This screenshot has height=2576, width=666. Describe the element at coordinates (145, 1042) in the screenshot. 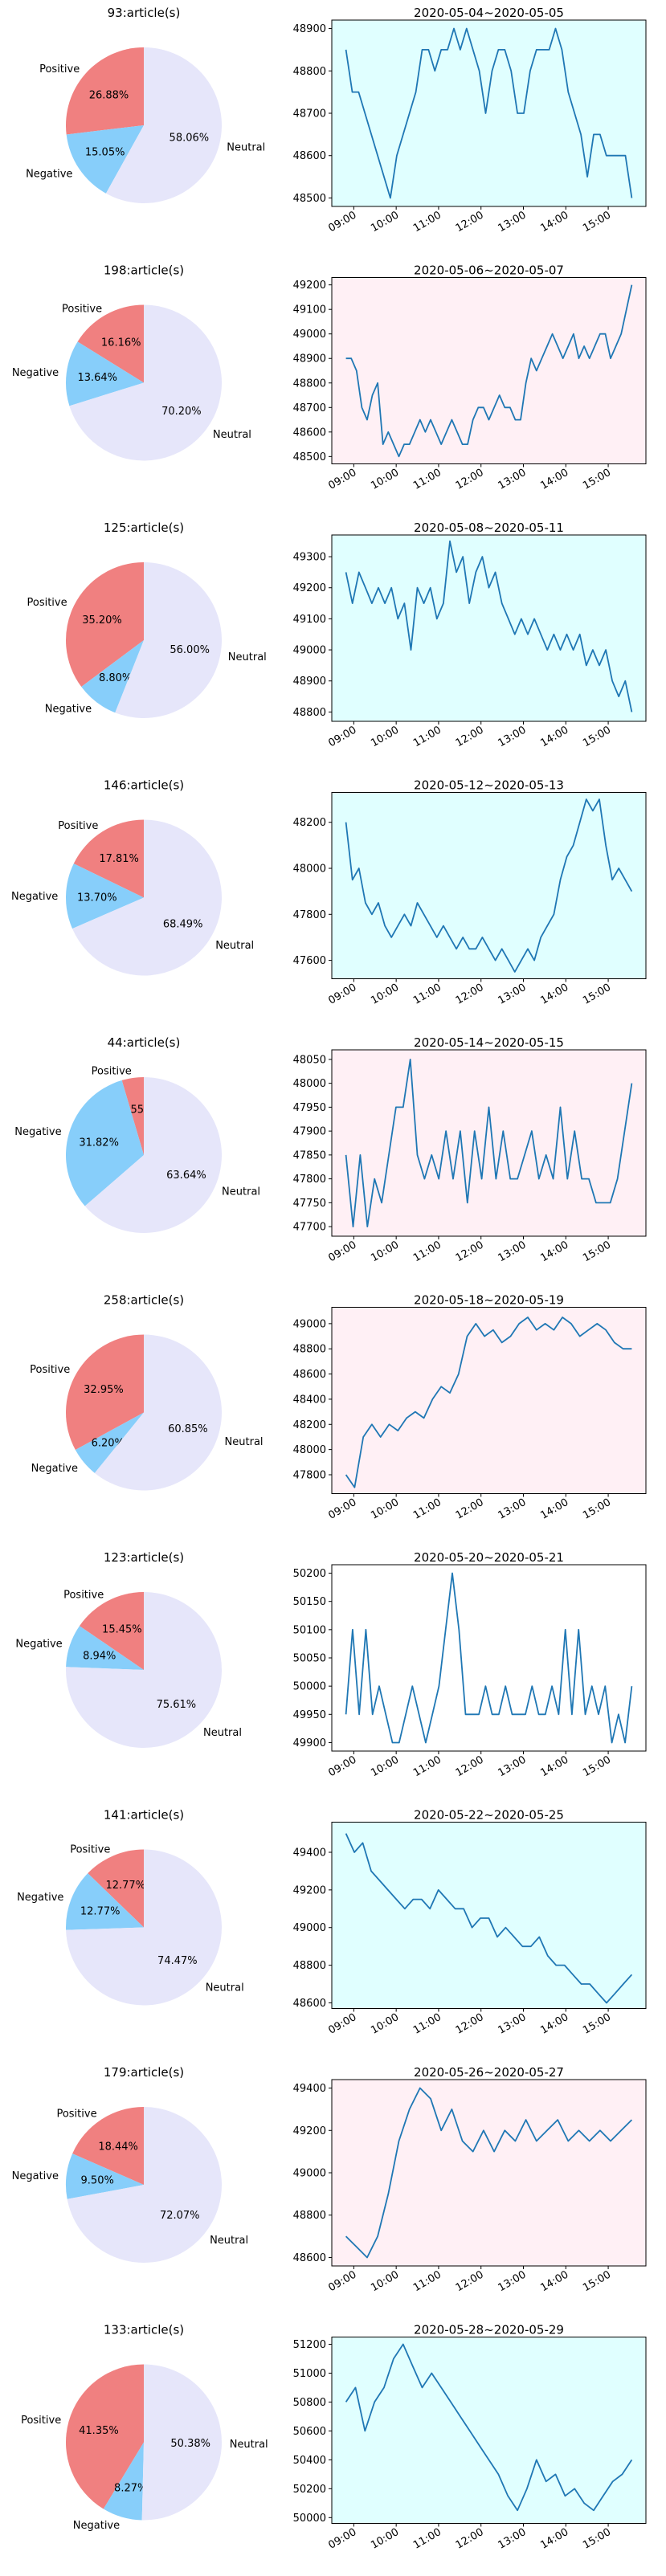

I see `pie-title: 44:article(s)` at that location.